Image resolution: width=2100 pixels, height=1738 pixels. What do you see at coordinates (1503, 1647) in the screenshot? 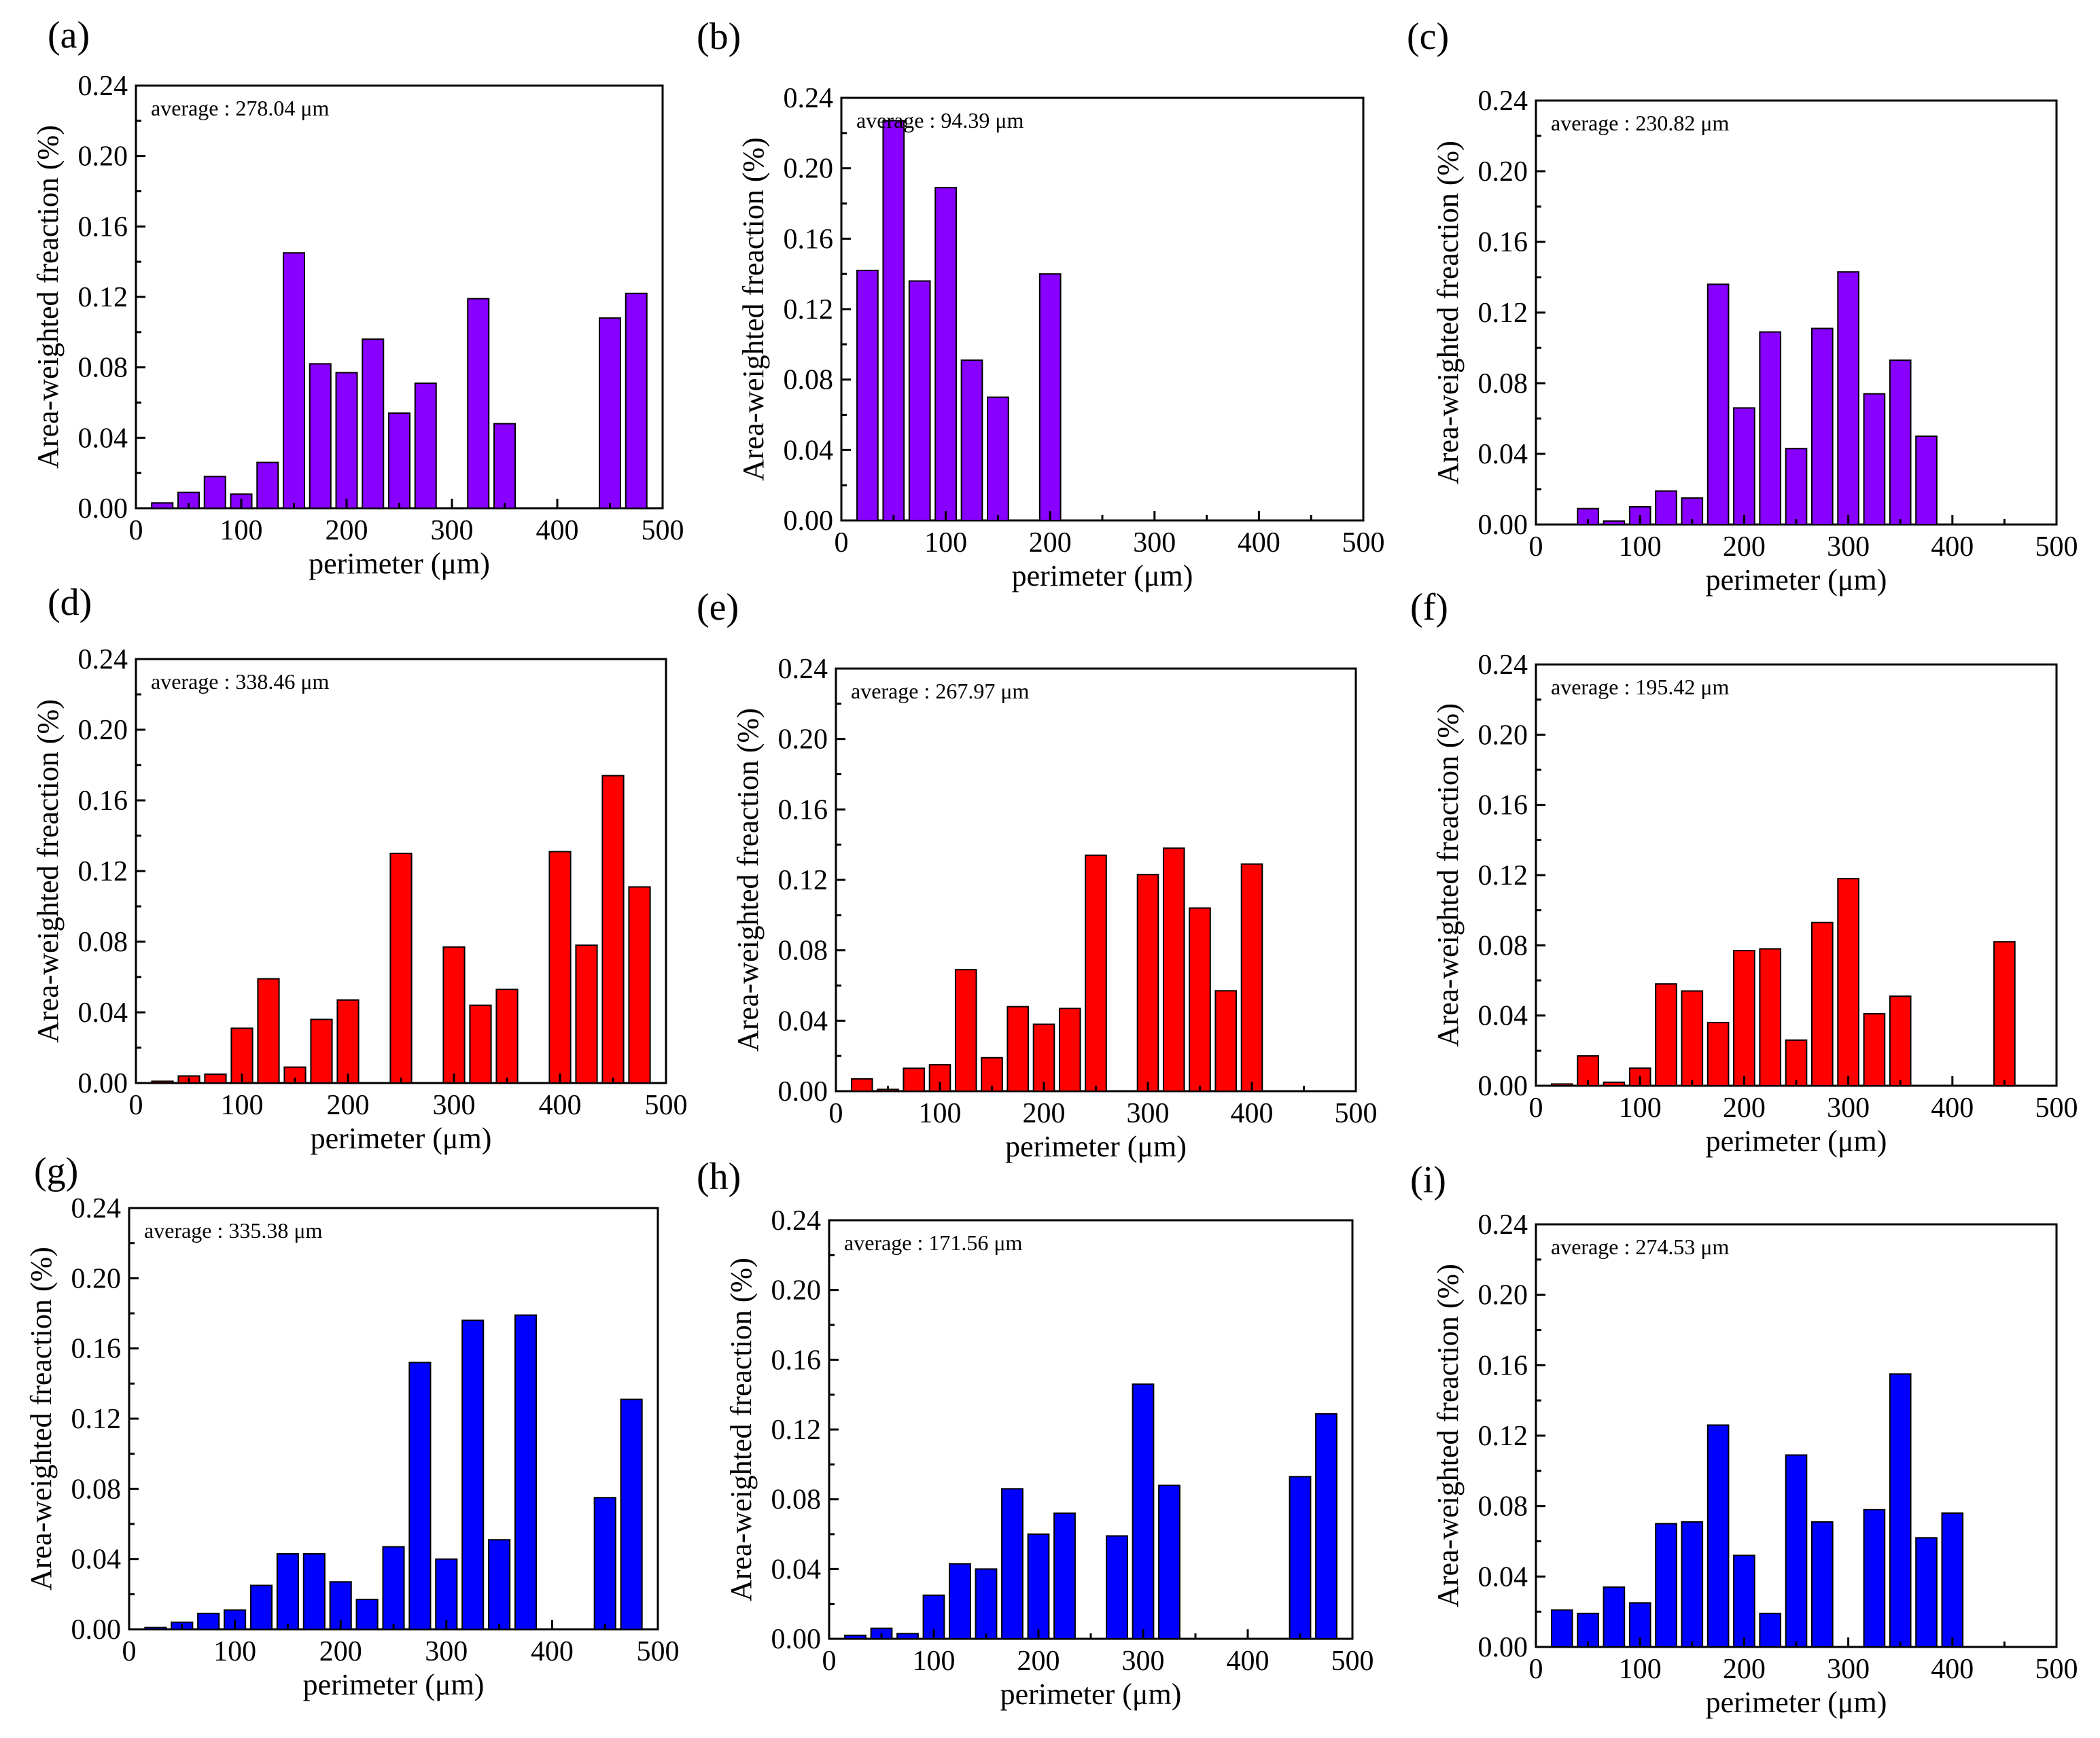
I see `ytick-label-i: 0.00` at bounding box center [1503, 1647].